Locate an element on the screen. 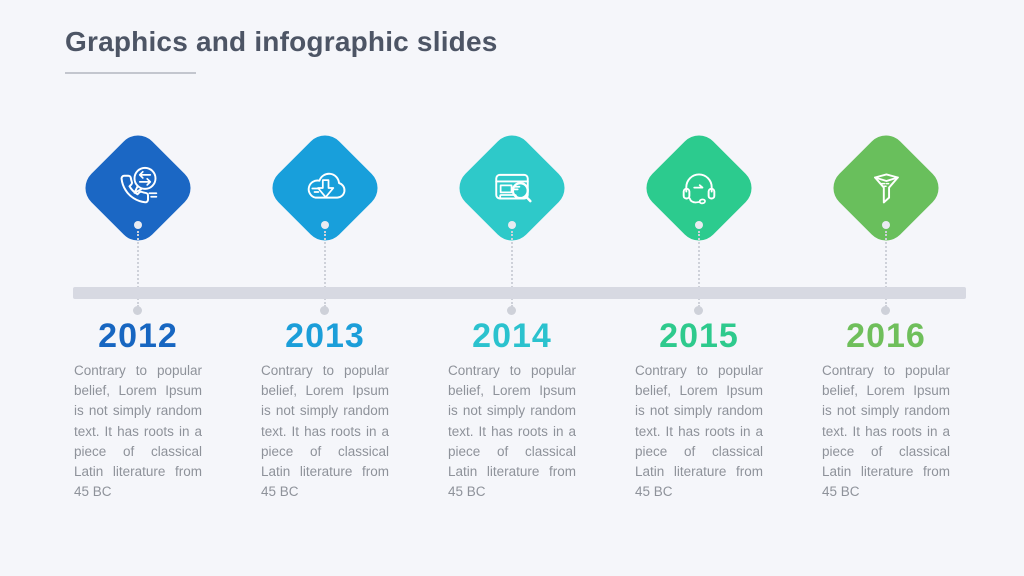 Image resolution: width=1024 pixels, height=576 pixels. phone-transfer-icon is located at coordinates (138, 188).